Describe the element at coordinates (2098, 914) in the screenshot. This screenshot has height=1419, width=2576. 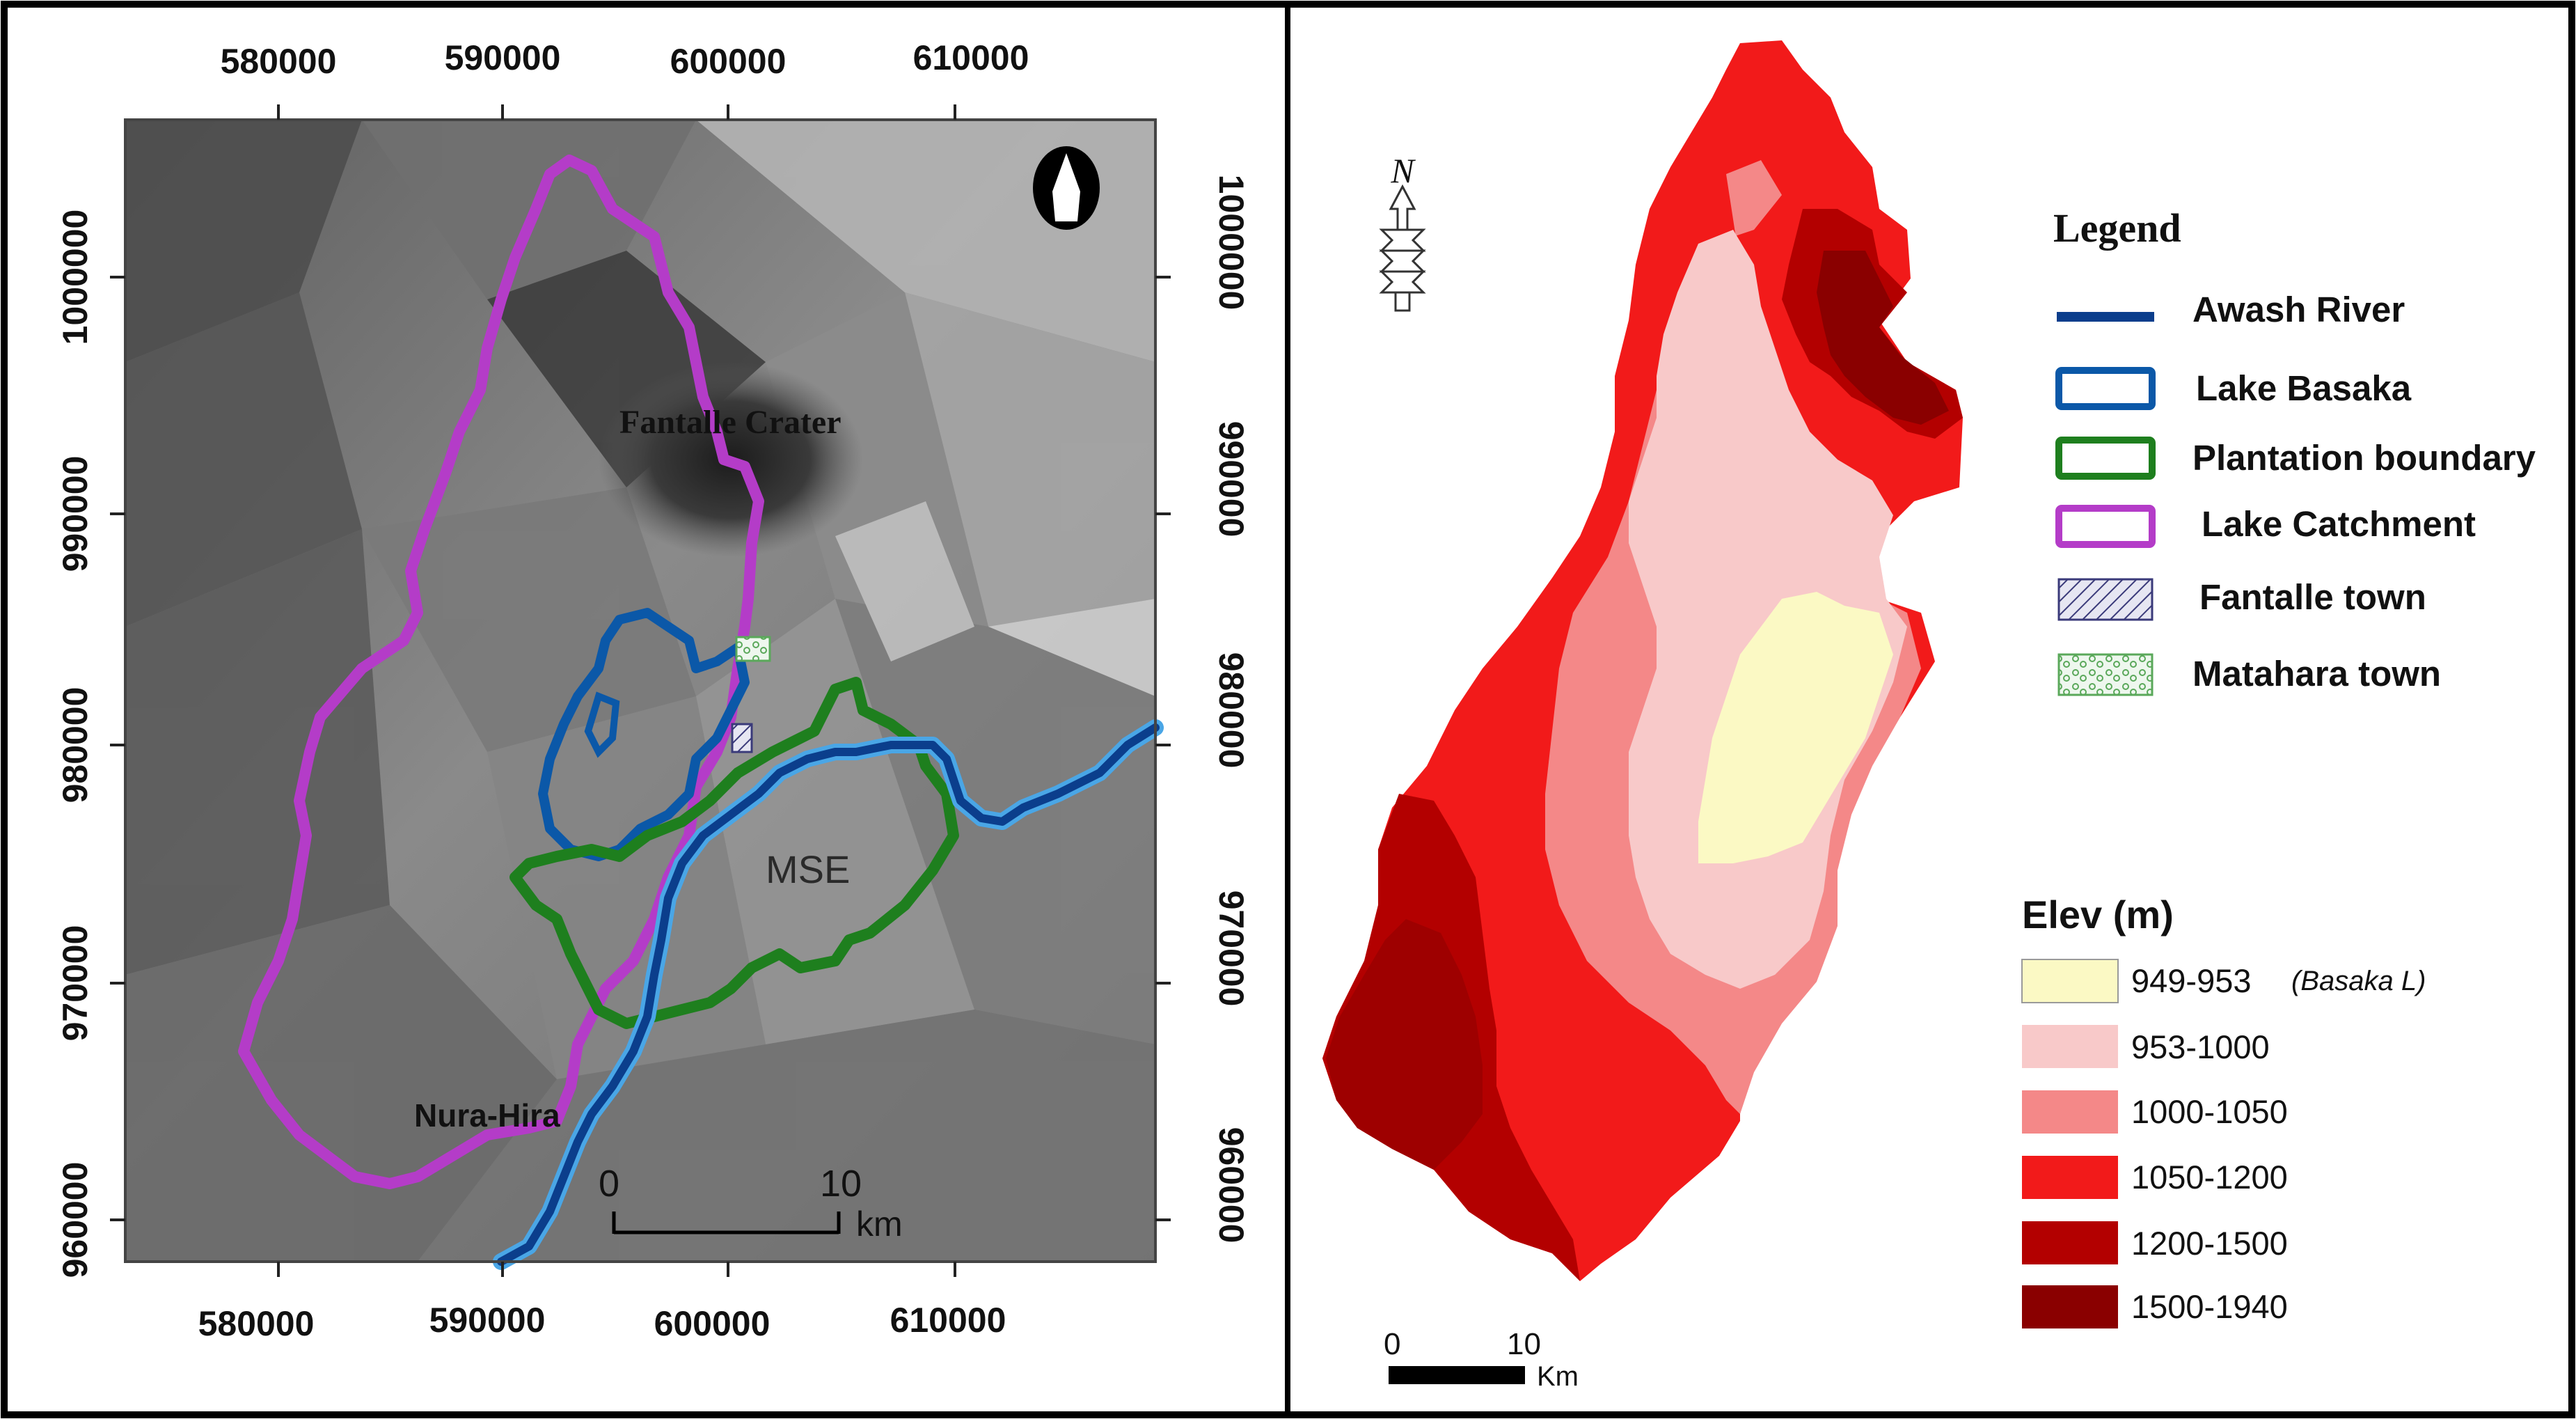
I see `elevation-title: Elev (m)` at that location.